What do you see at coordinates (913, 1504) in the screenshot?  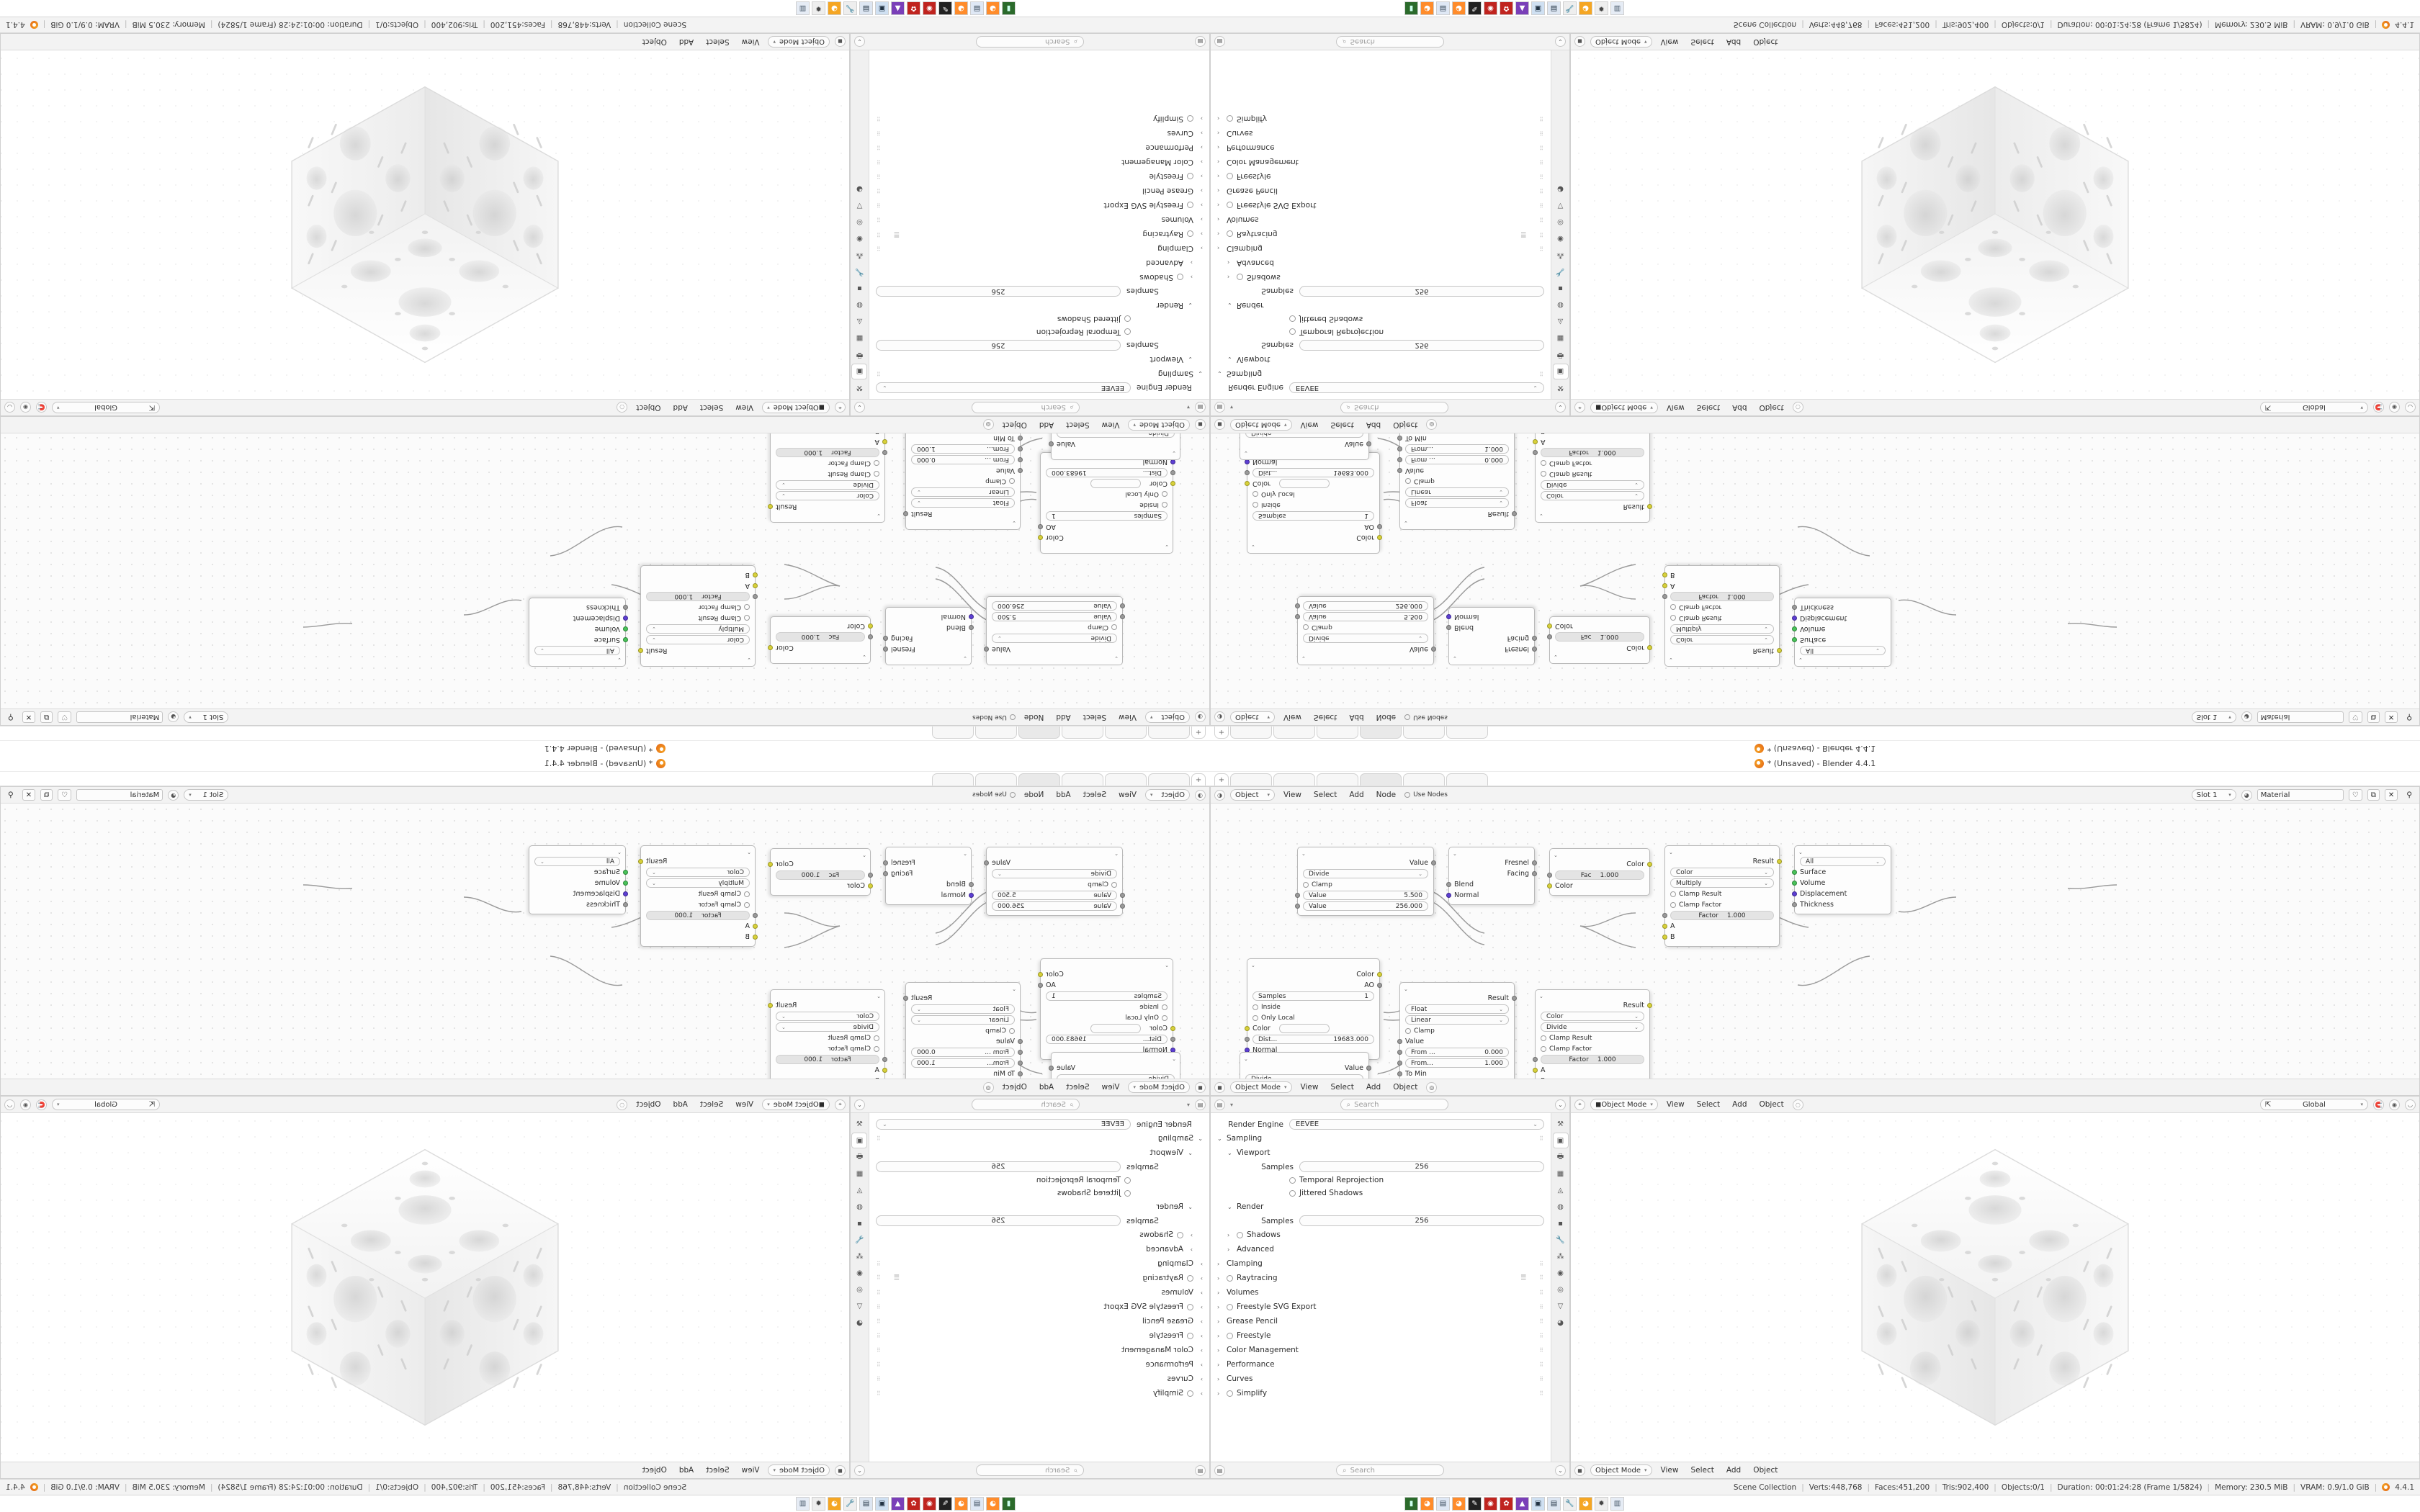 I see `gimp-icon: ✿` at bounding box center [913, 1504].